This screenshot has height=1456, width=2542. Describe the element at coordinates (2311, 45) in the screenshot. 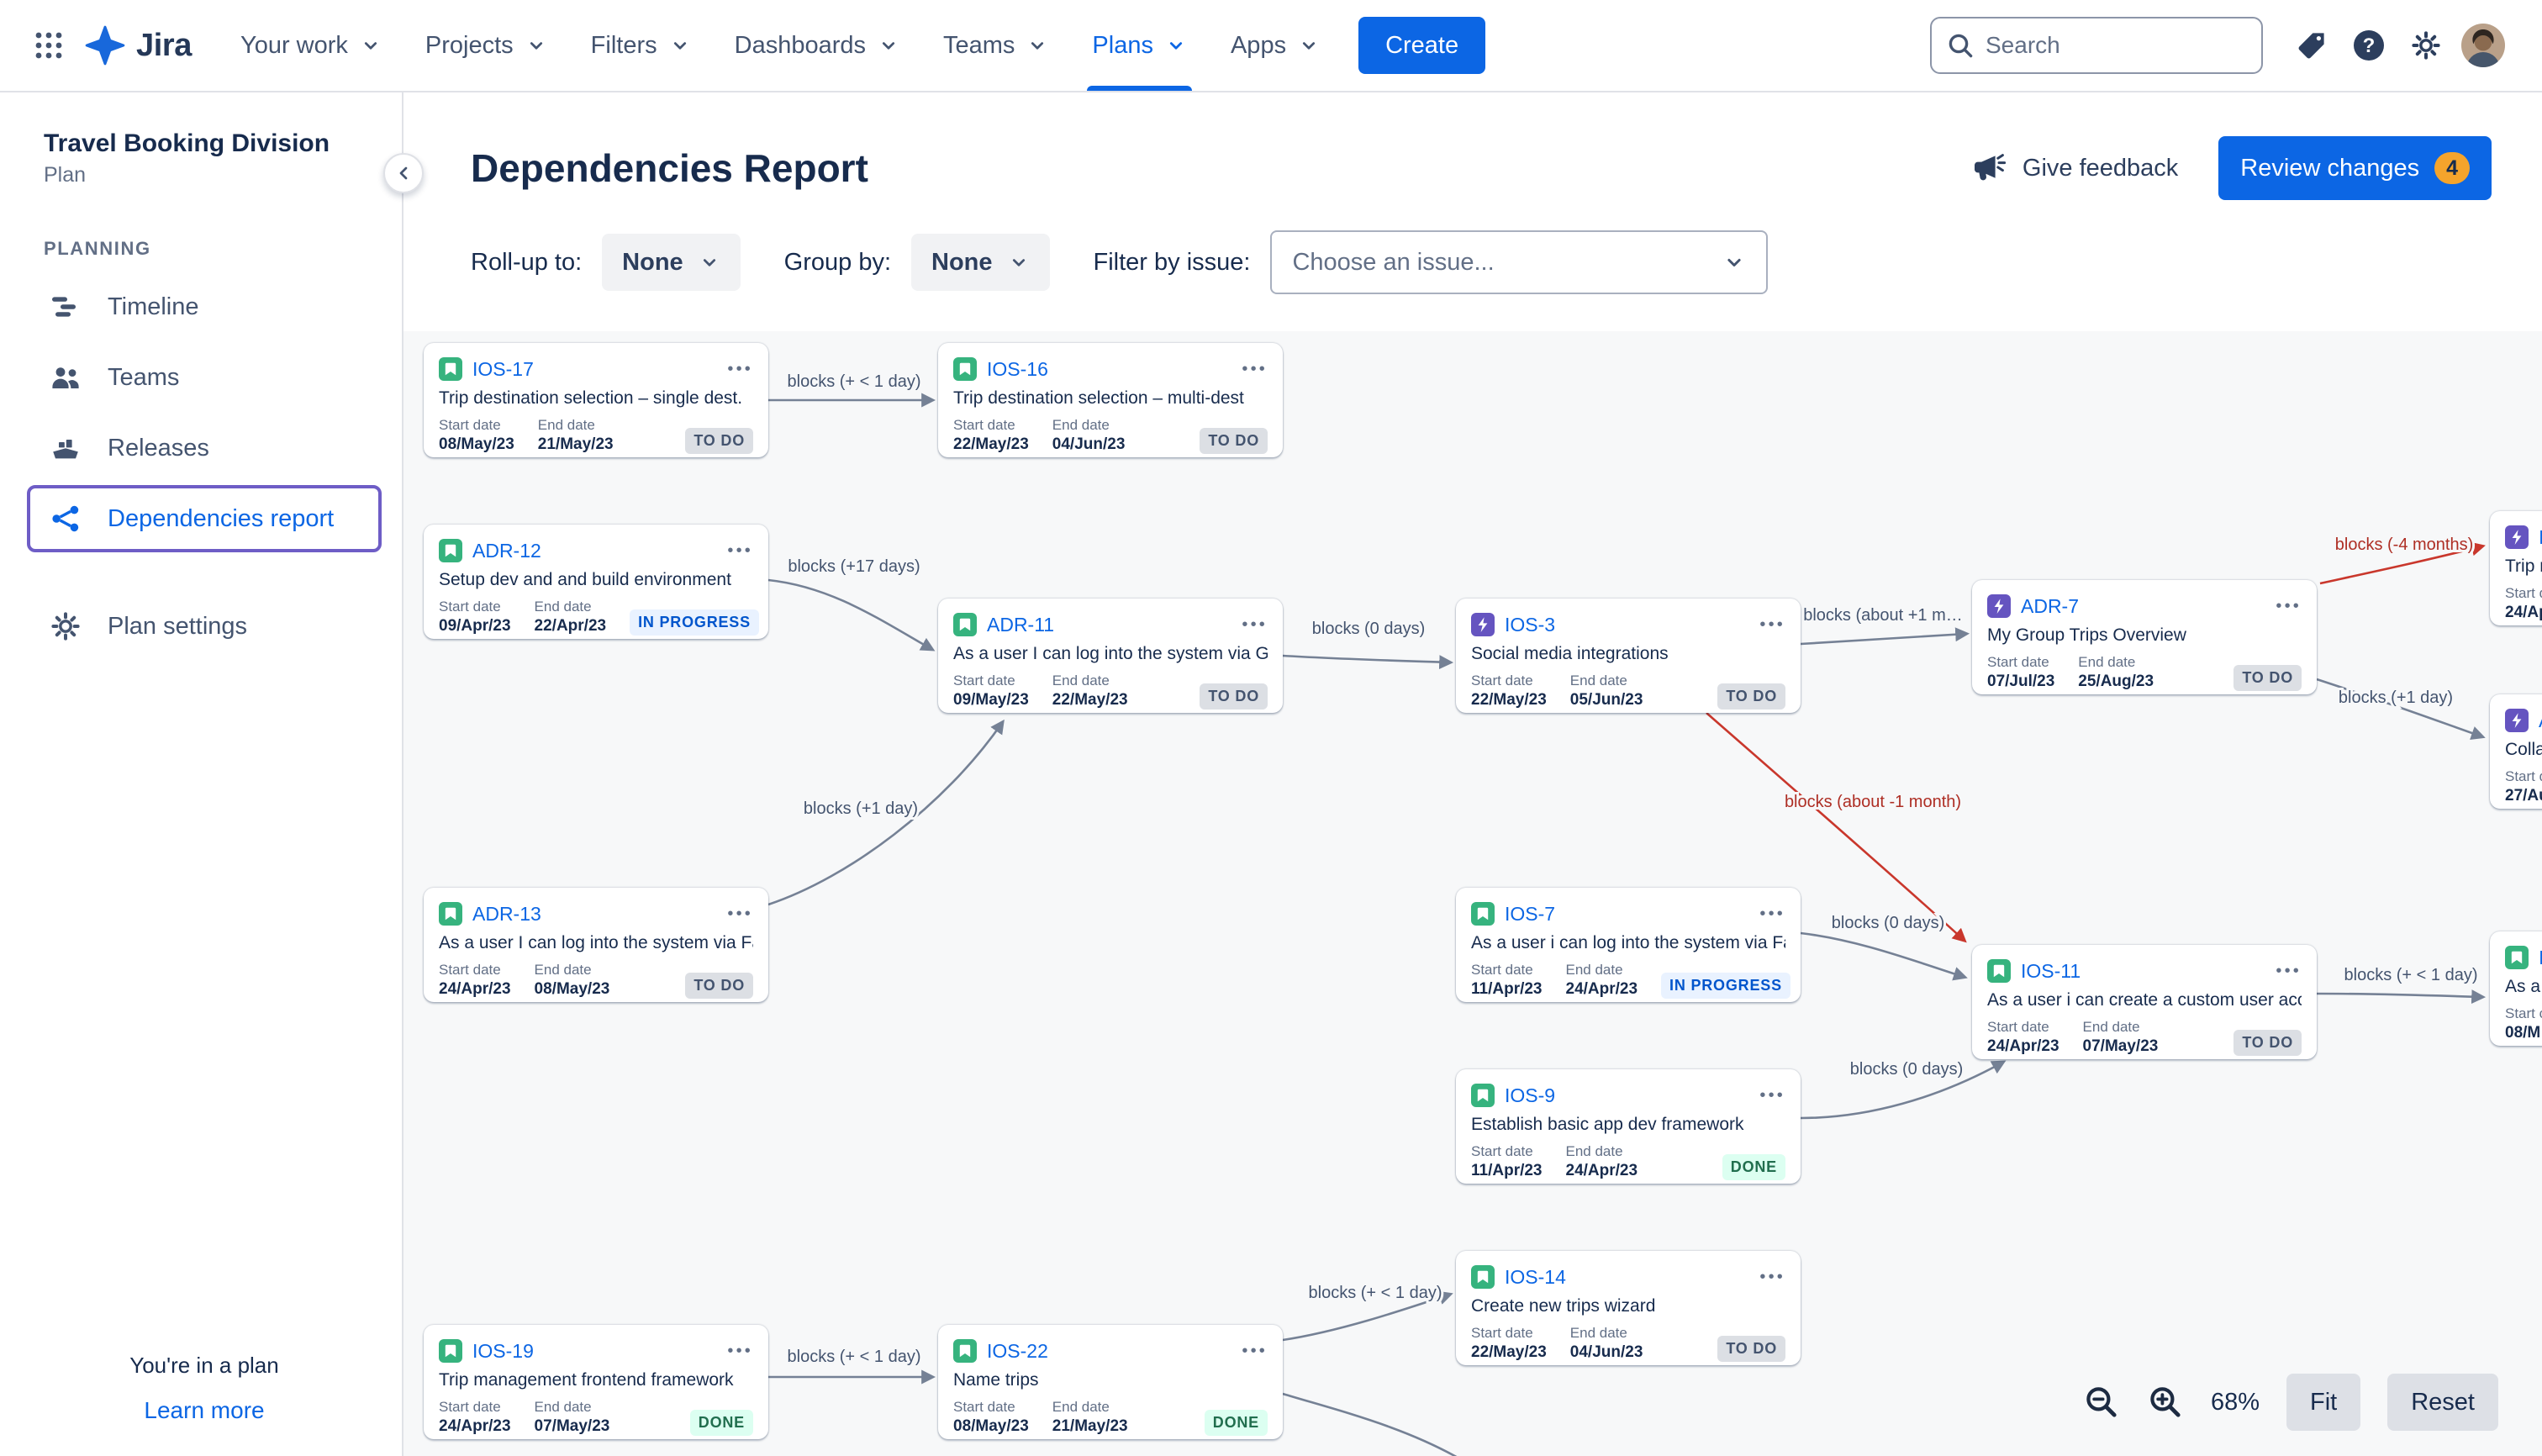

I see `premium-tag-icon` at that location.